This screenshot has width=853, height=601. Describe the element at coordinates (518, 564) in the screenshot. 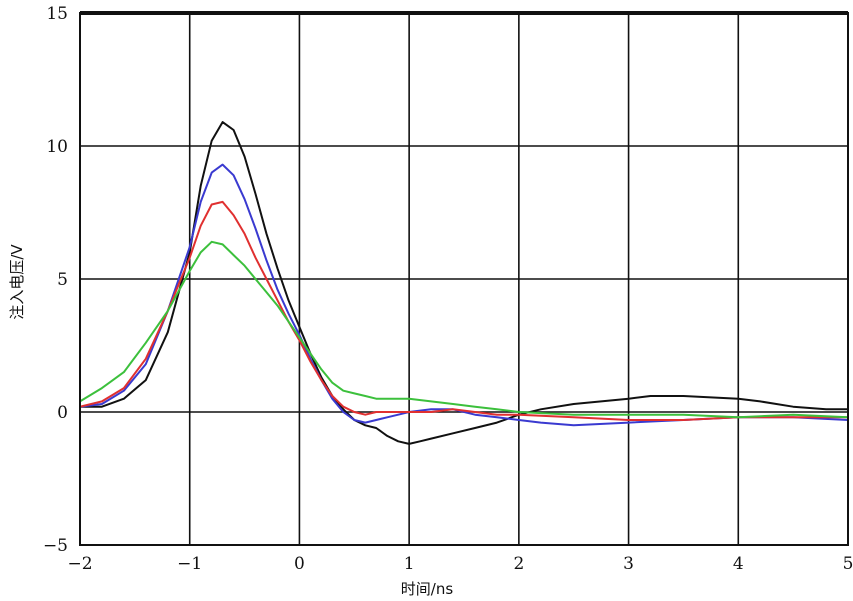

I see `x-tick-label: 2` at that location.